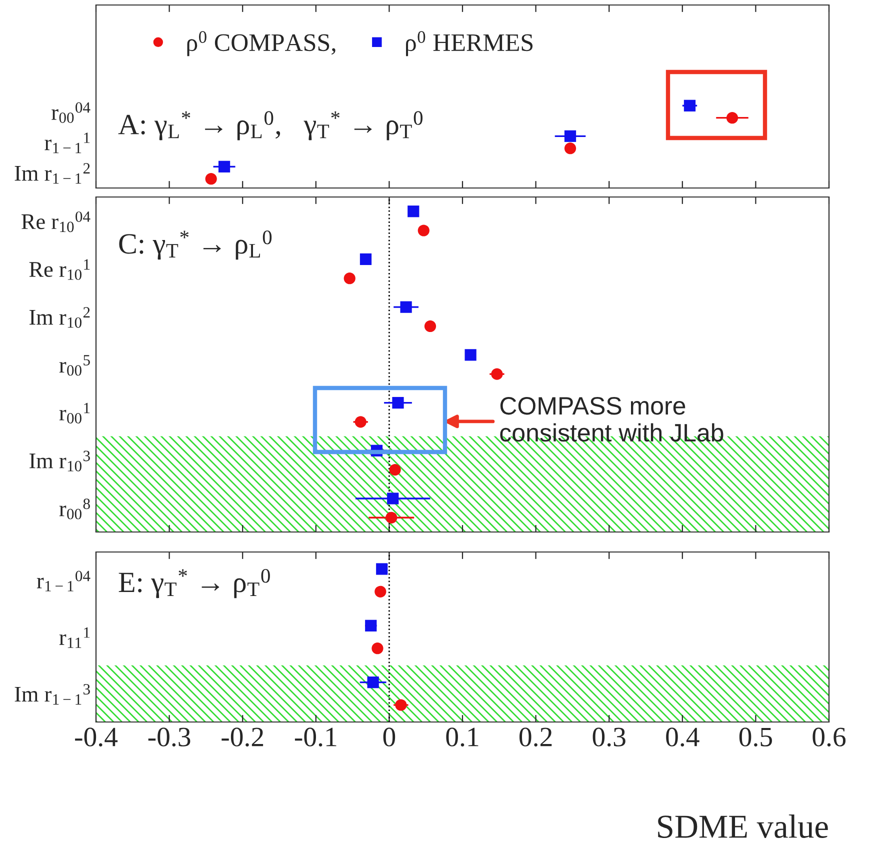 This screenshot has width=877, height=847. What do you see at coordinates (74, 365) in the screenshot?
I see `y-tick-label: r$_{00}$$^{5}$` at bounding box center [74, 365].